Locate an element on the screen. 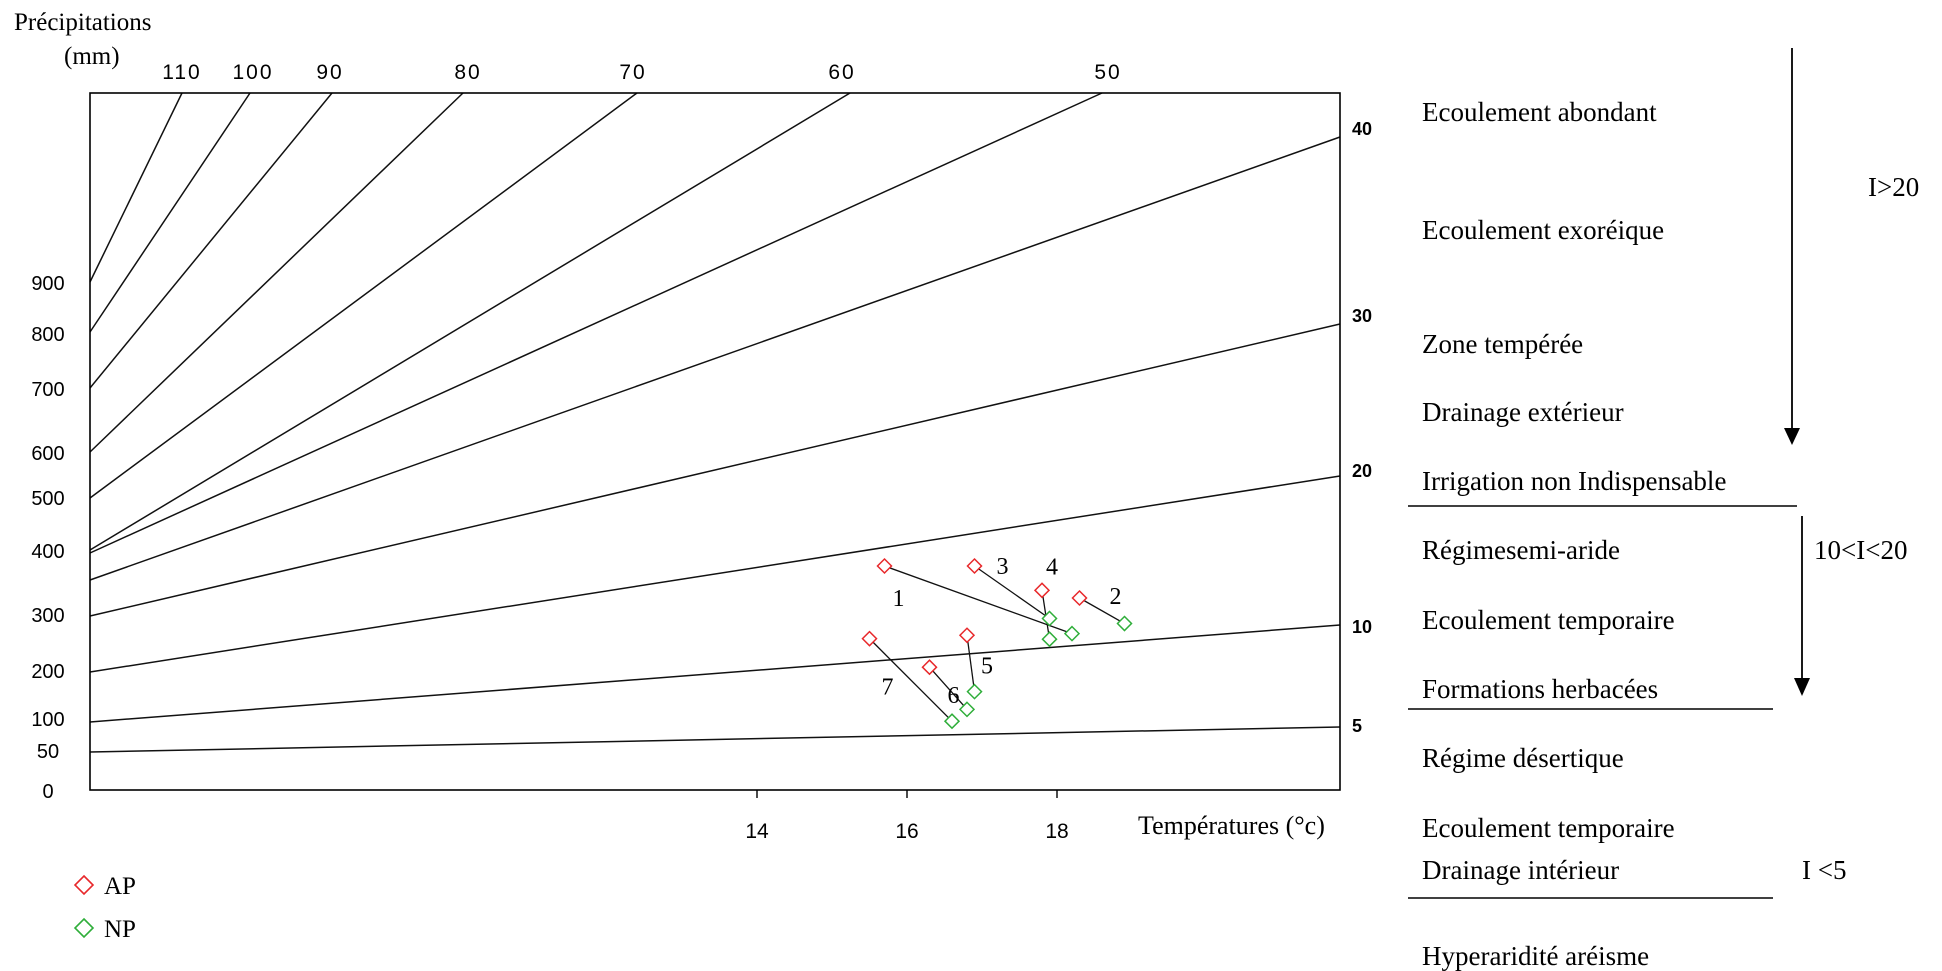  station-connectors is located at coordinates (997, 643).